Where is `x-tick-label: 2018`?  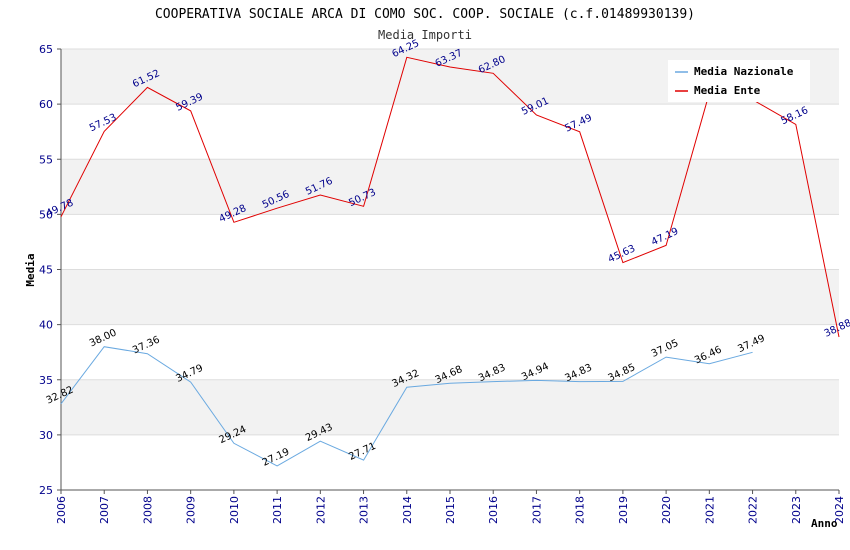 x-tick-label: 2018 is located at coordinates (580, 510).